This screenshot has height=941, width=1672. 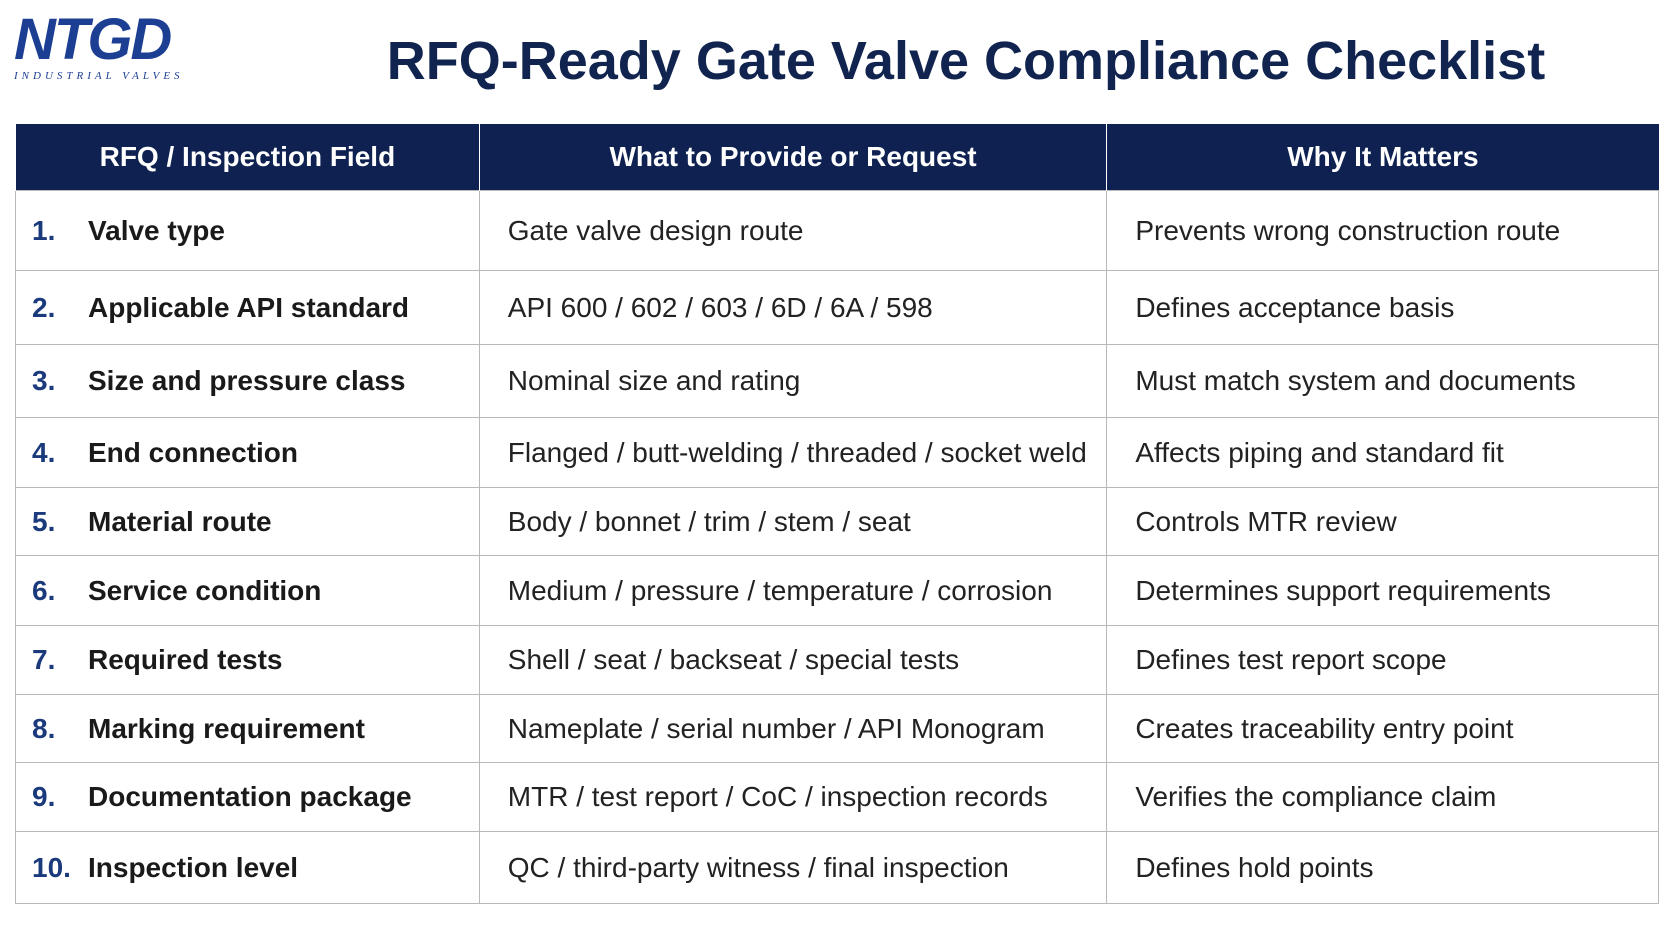 I want to click on reason-cell: Controls MTR review, so click(x=1382, y=521).